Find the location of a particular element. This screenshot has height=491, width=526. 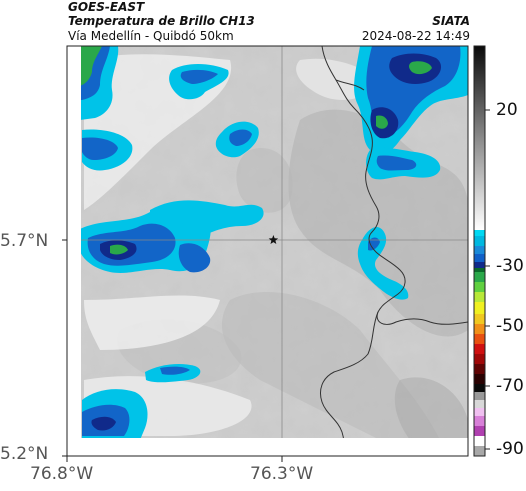

lon-tick-label: 76.3°W is located at coordinates (282, 474).